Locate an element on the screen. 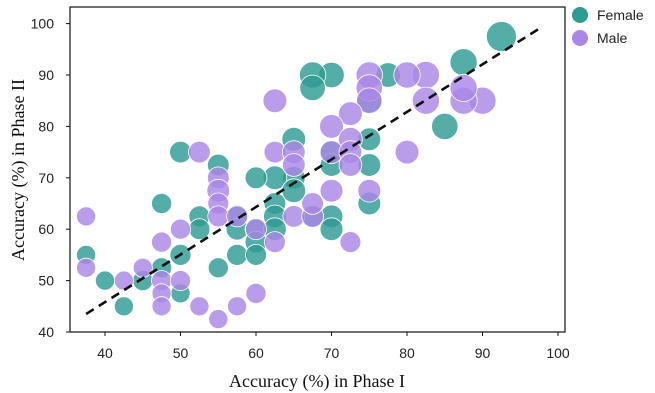  y-axis-ticks: 40 50 60 70 80 90 100 is located at coordinates (50, 178).